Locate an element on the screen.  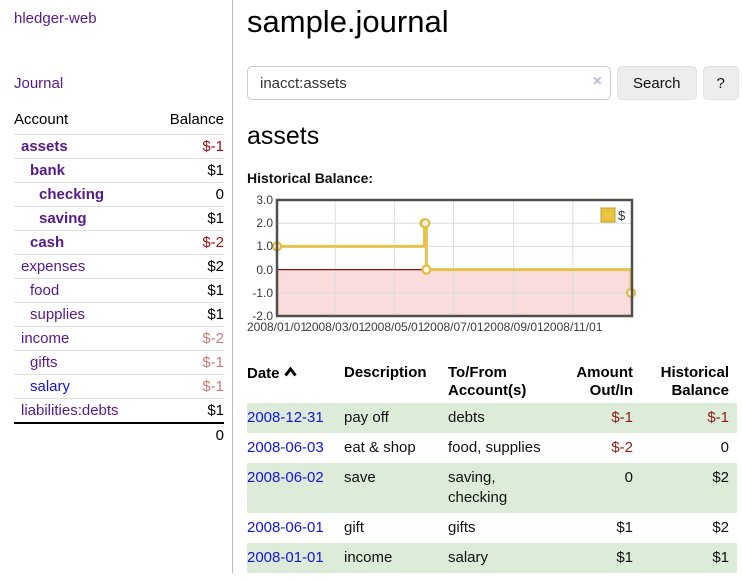
account-row: food $1 is located at coordinates (119, 290).